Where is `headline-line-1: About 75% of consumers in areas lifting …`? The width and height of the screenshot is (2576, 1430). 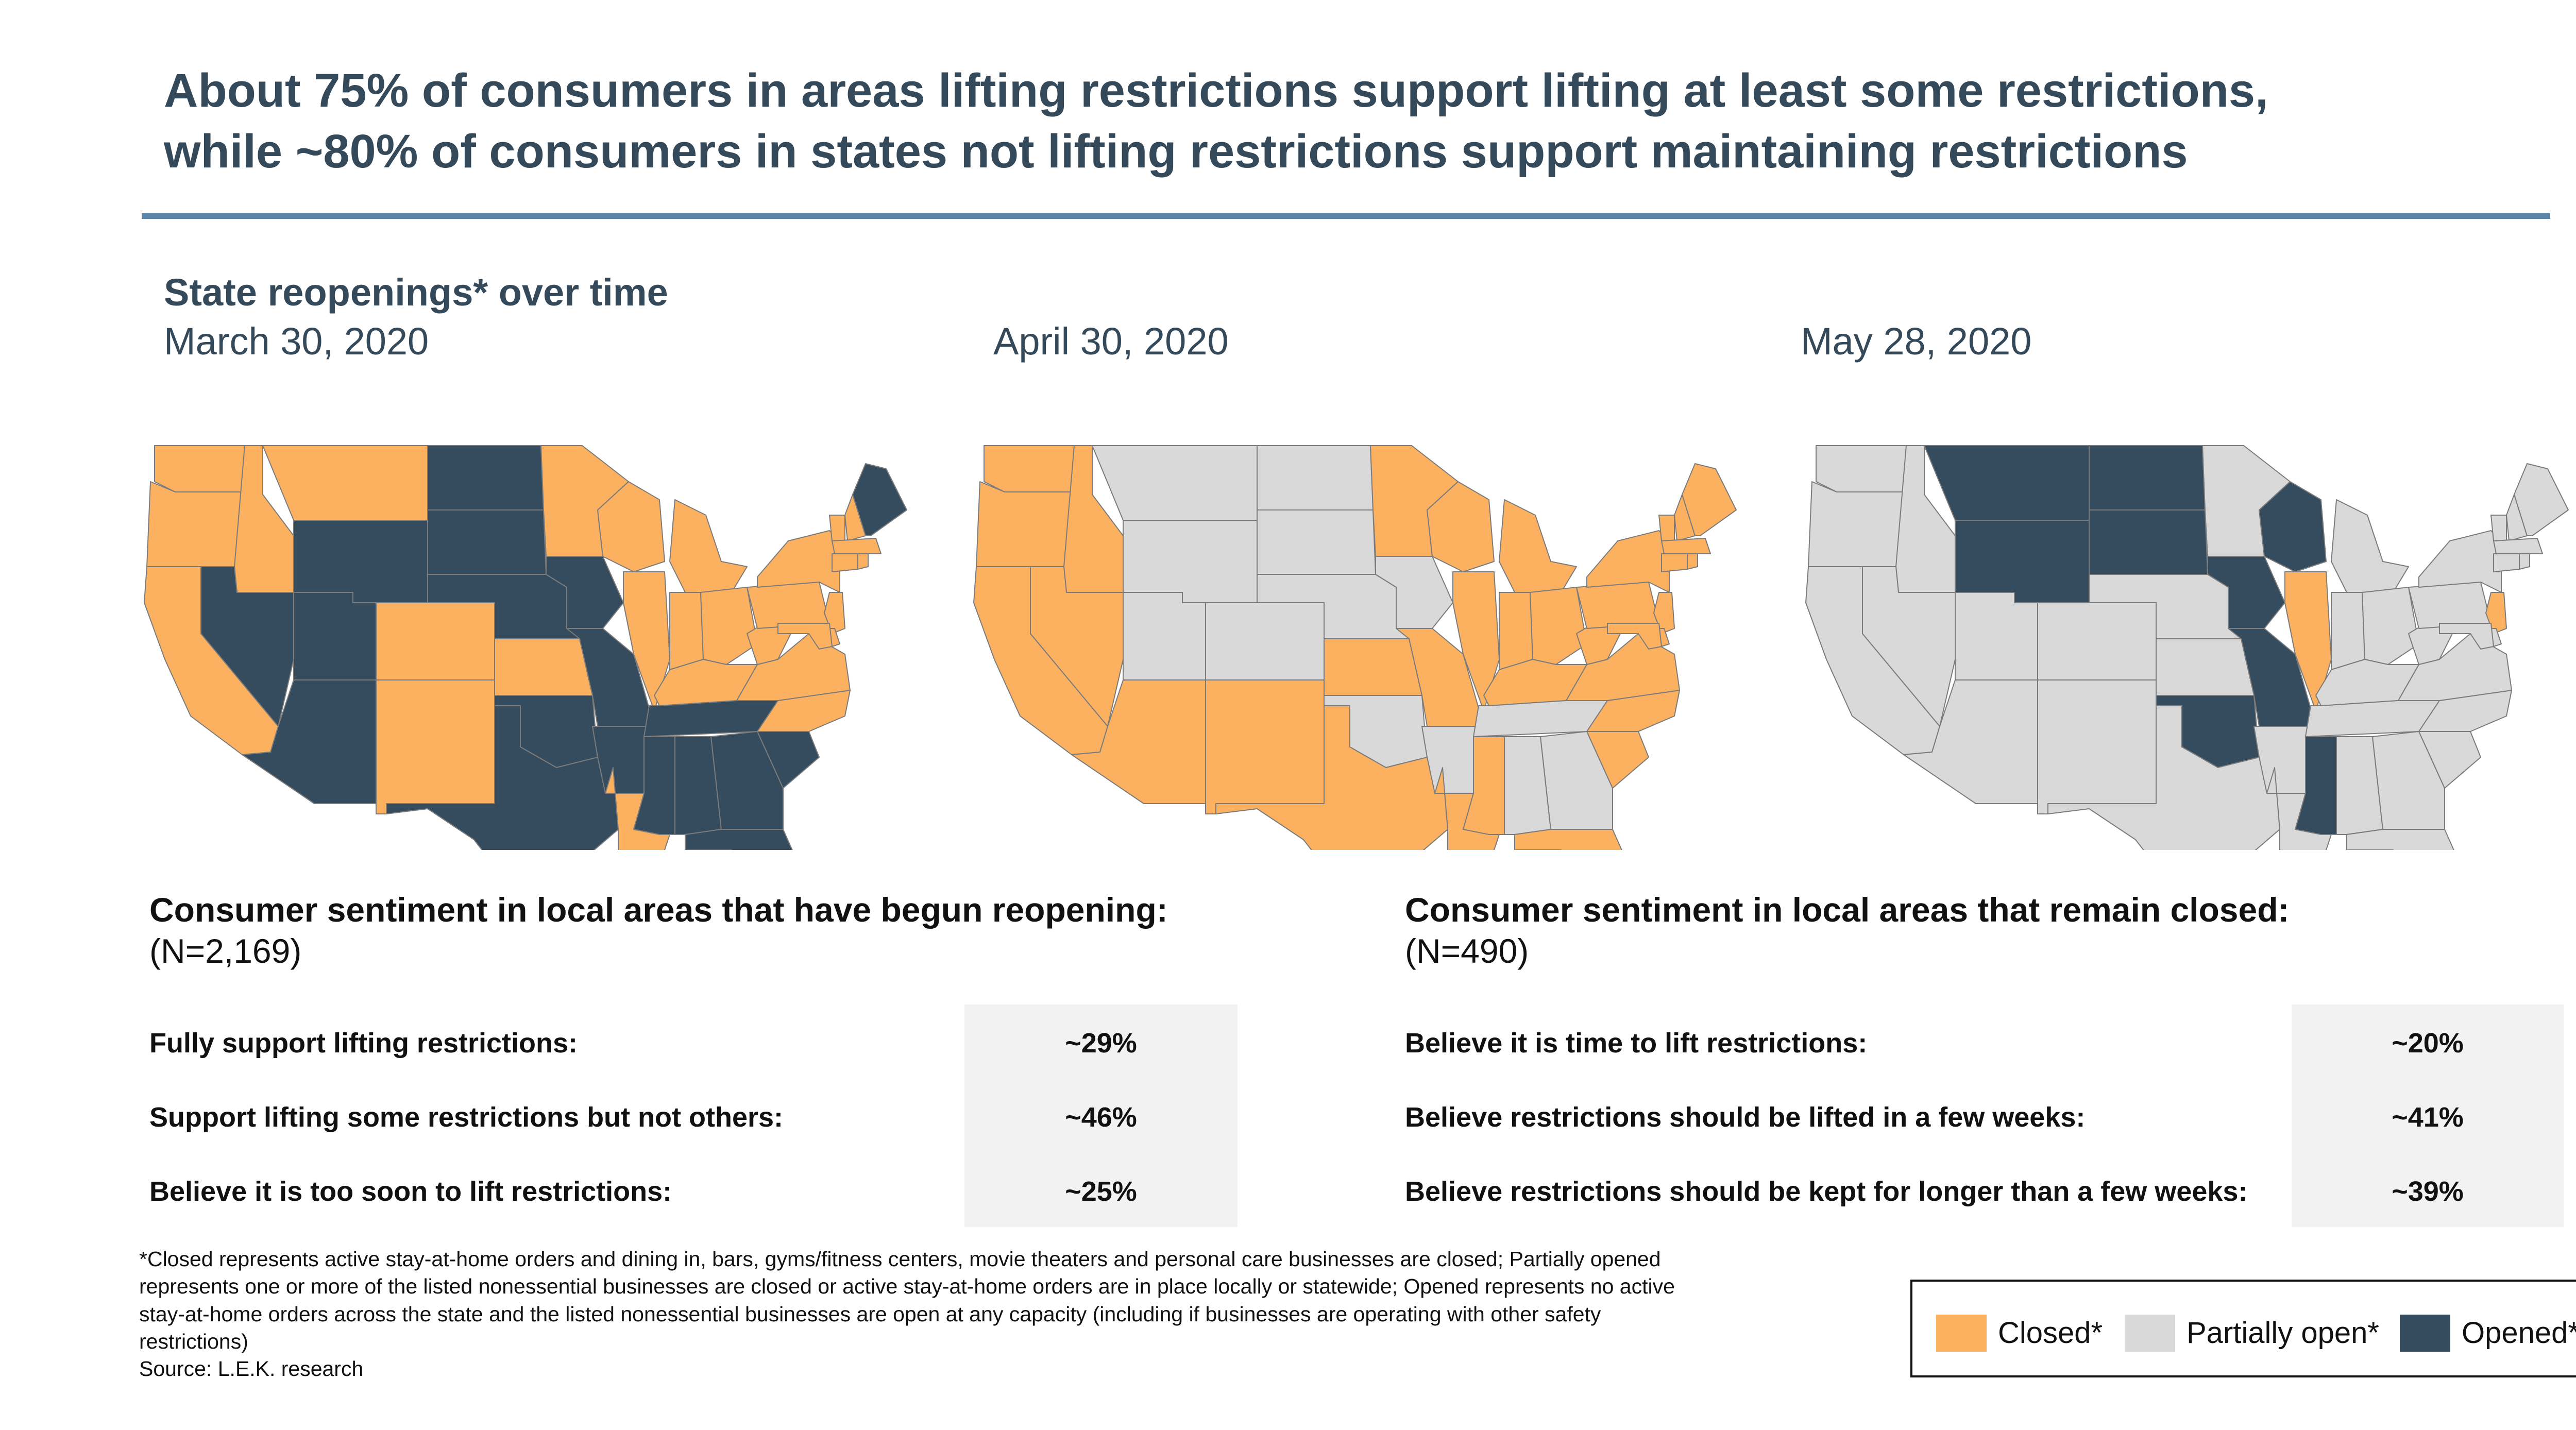 headline-line-1: About 75% of consumers in areas lifting … is located at coordinates (1216, 90).